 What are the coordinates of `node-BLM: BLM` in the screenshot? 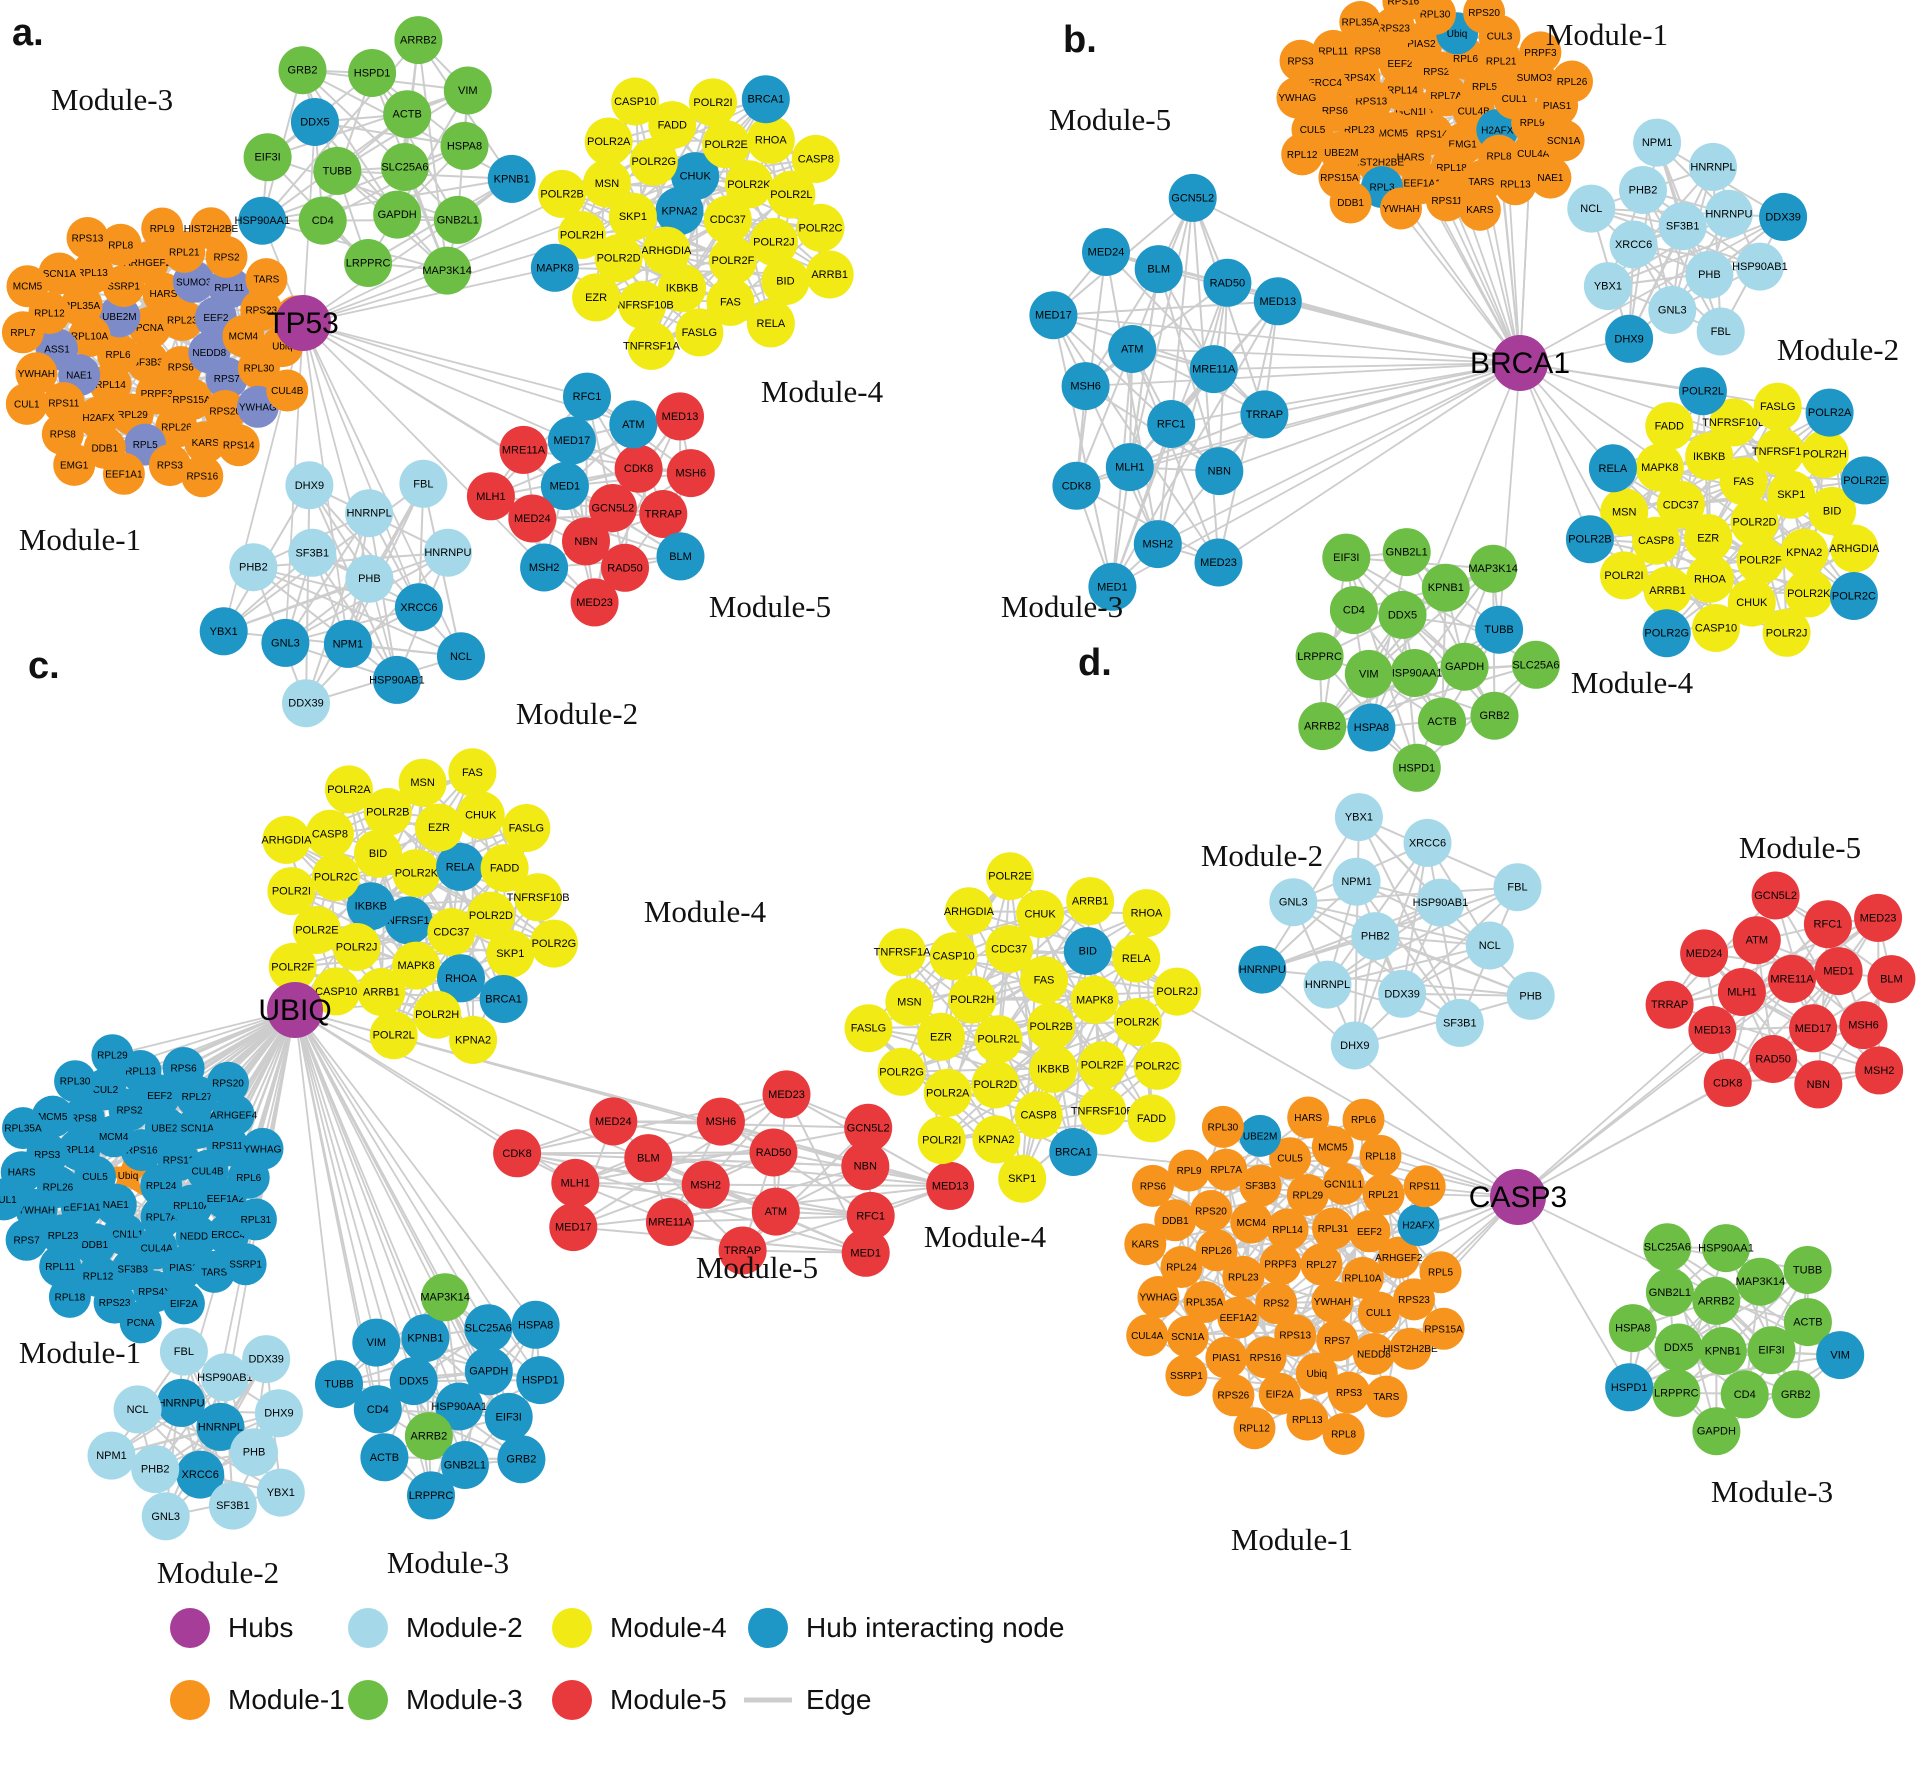 It's located at (680, 556).